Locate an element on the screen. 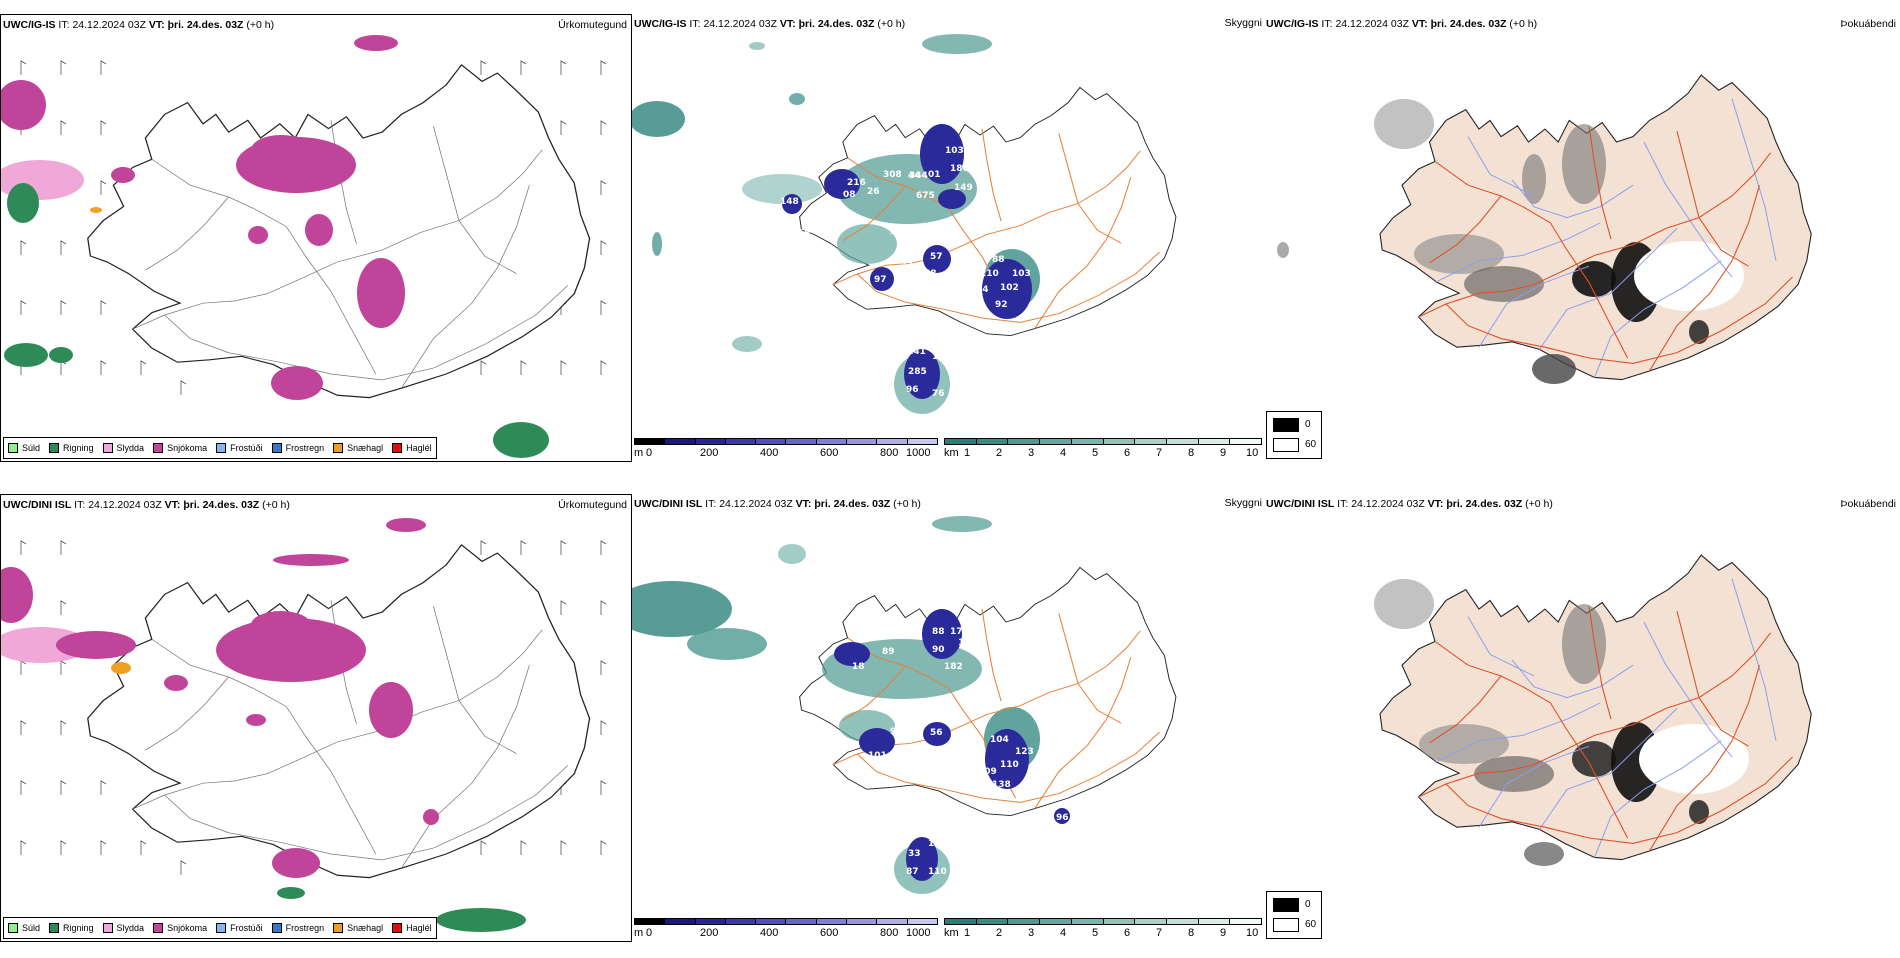 This screenshot has height=958, width=1900. hail-number: 216 is located at coordinates (856, 183).